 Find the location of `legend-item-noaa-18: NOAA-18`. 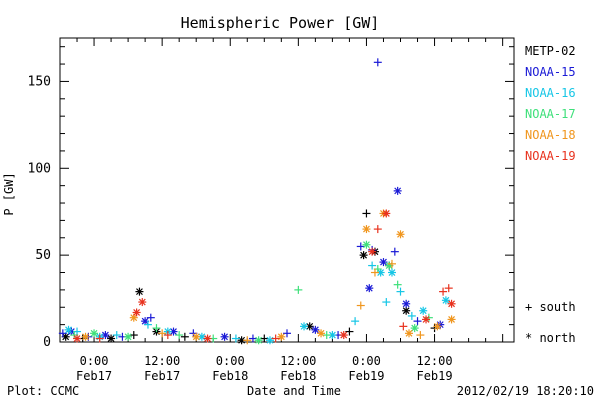

legend-item-noaa-18: NOAA-18 is located at coordinates (550, 135).